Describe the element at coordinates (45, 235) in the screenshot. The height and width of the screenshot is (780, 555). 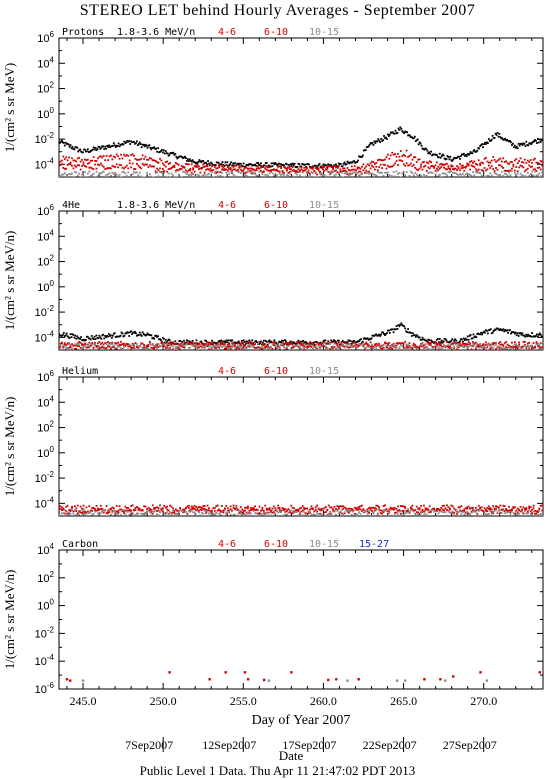
I see `y-tick-label: 104` at that location.